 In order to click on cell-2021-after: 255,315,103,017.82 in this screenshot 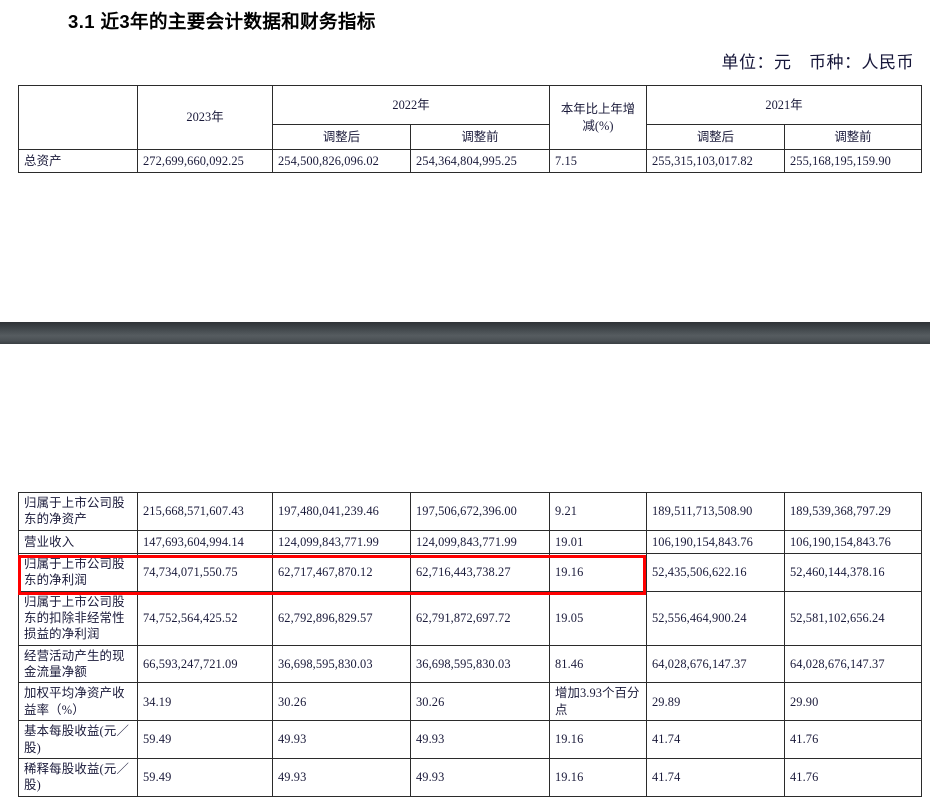, I will do `click(715, 161)`.